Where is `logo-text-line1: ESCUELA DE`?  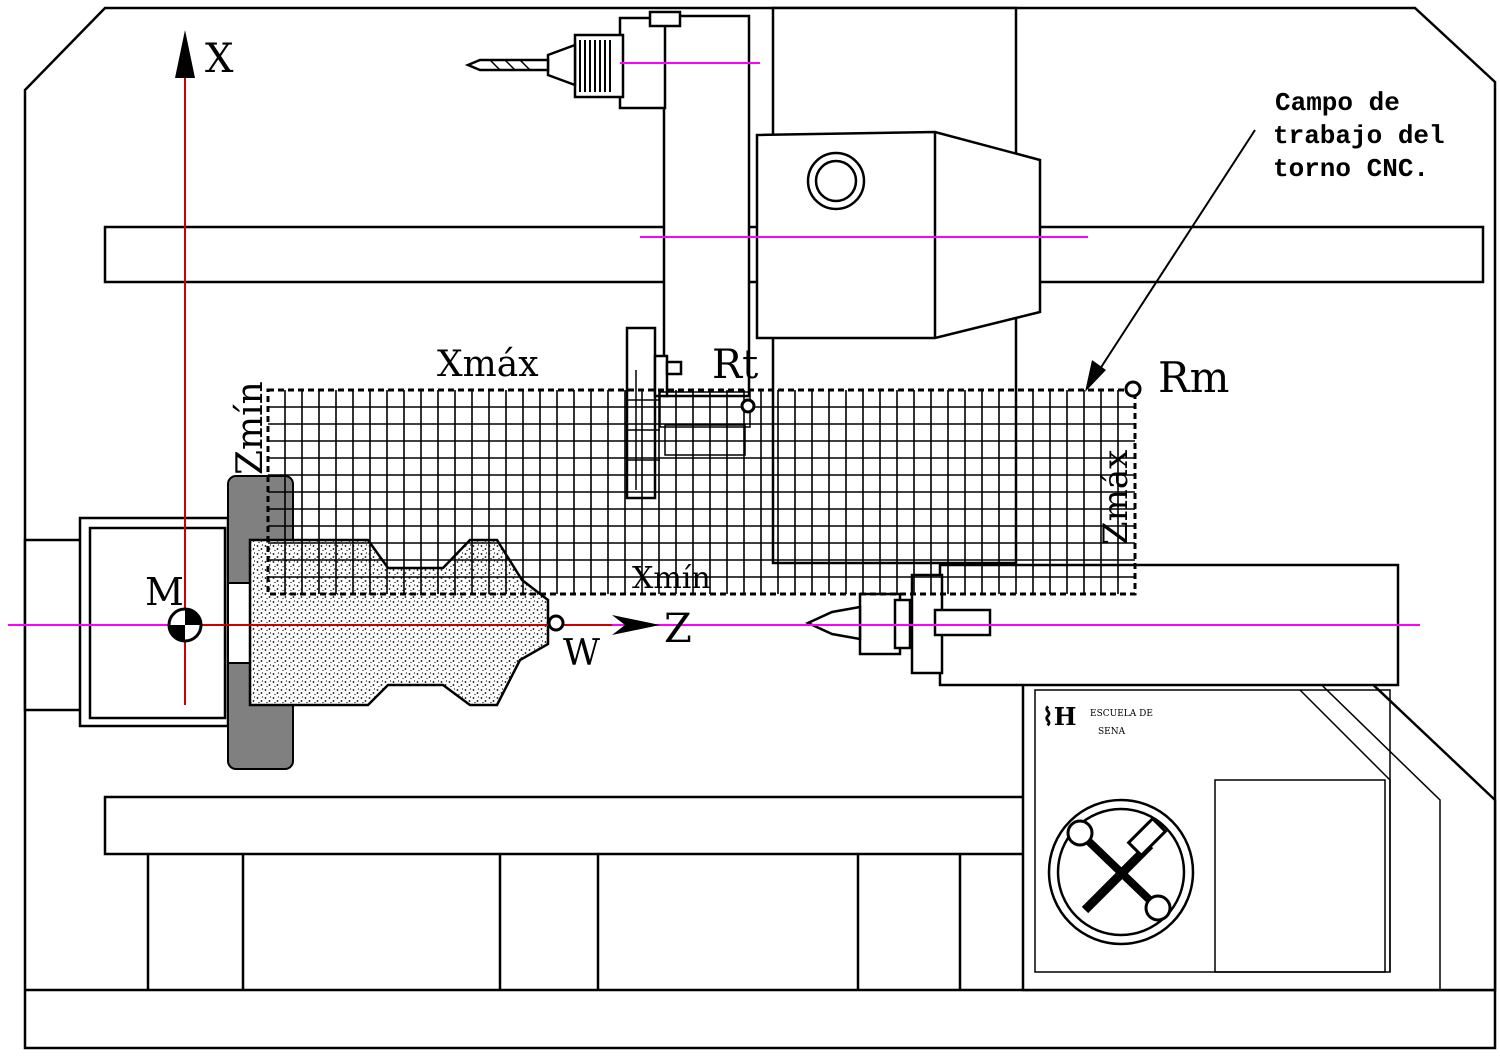 logo-text-line1: ESCUELA DE is located at coordinates (1121, 714).